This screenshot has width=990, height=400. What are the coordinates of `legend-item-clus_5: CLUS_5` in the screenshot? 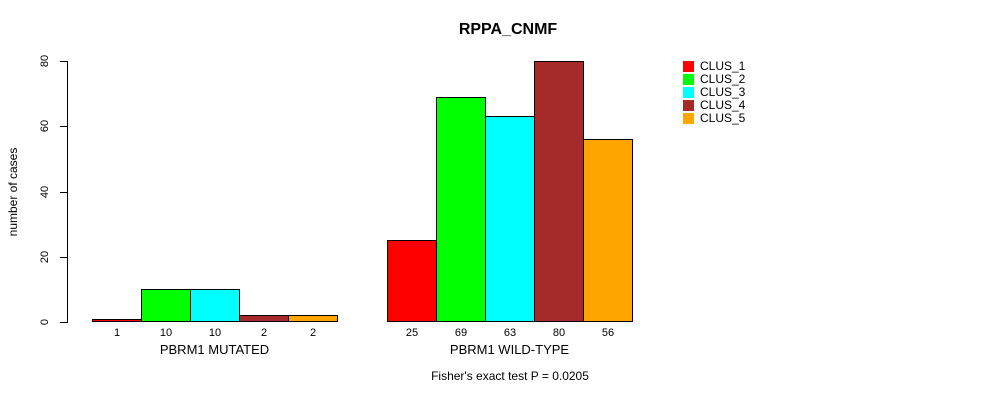 It's located at (714, 118).